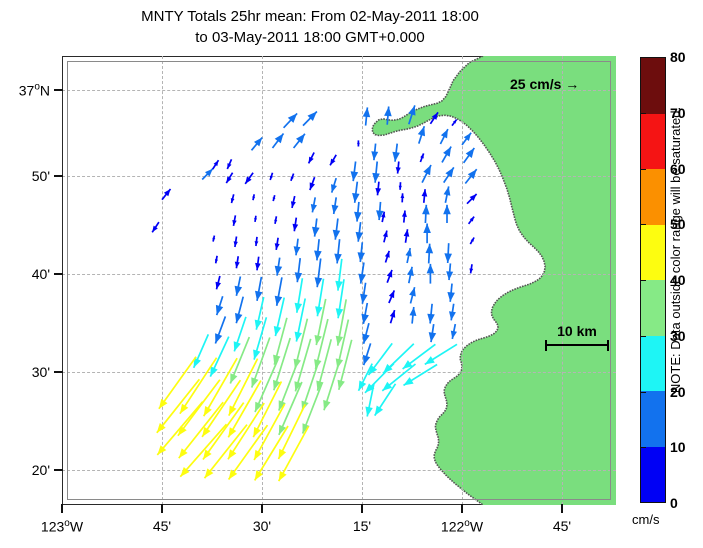 The height and width of the screenshot is (548, 703). What do you see at coordinates (653, 280) in the screenshot?
I see `colorbar` at bounding box center [653, 280].